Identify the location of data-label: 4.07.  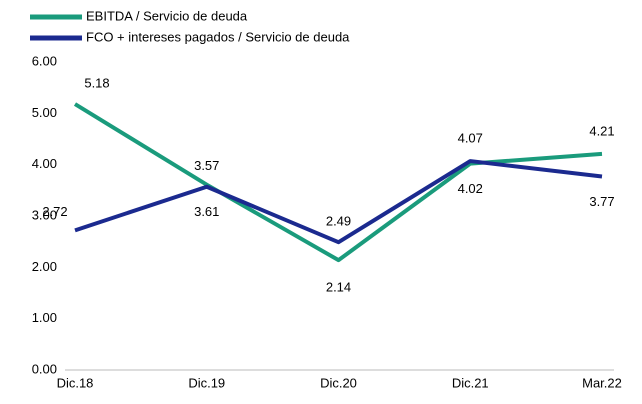
(470, 138).